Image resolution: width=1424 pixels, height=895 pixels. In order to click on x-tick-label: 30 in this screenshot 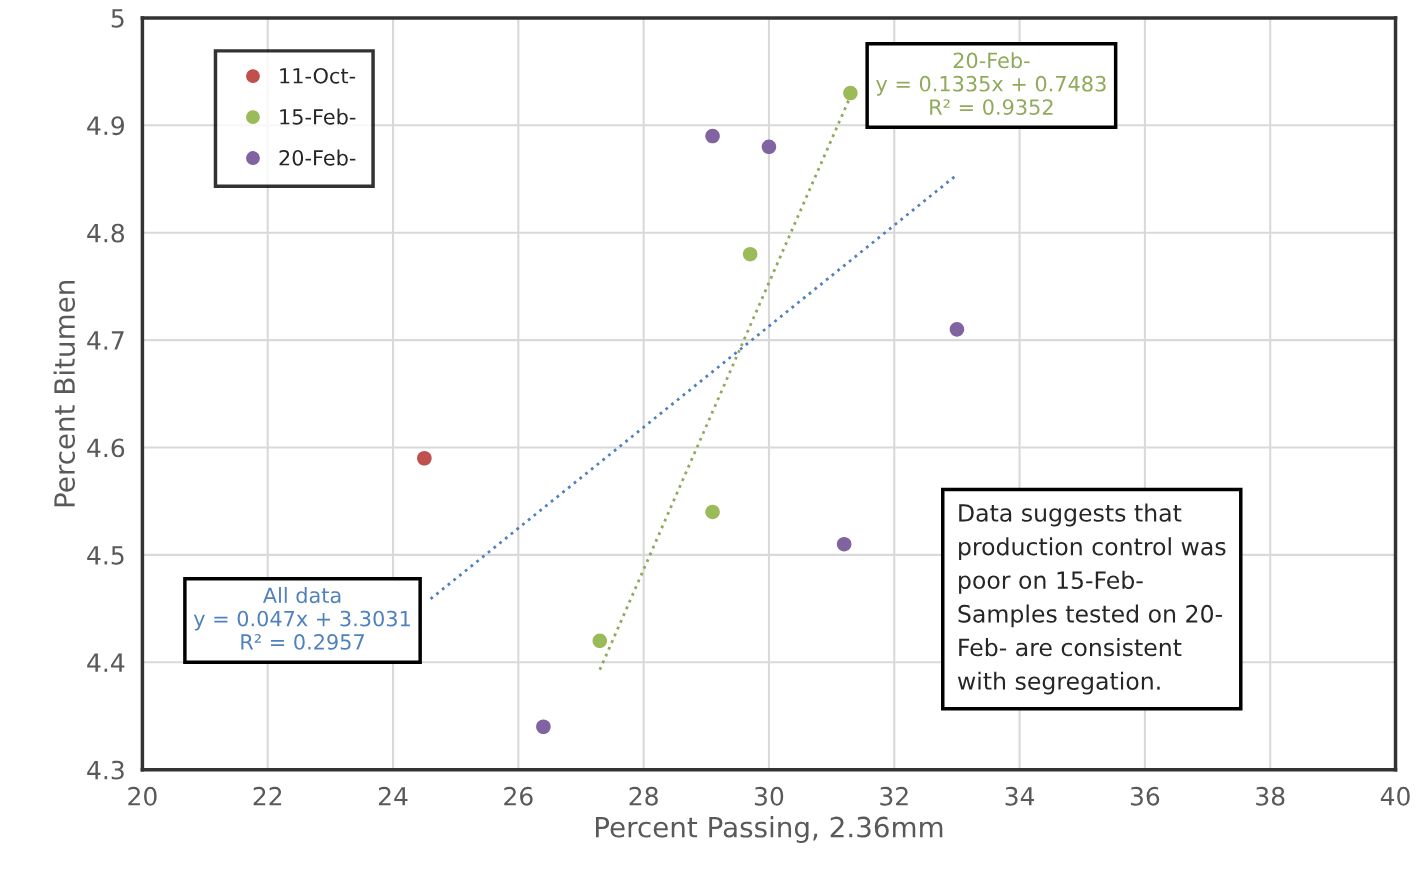, I will do `click(769, 796)`.